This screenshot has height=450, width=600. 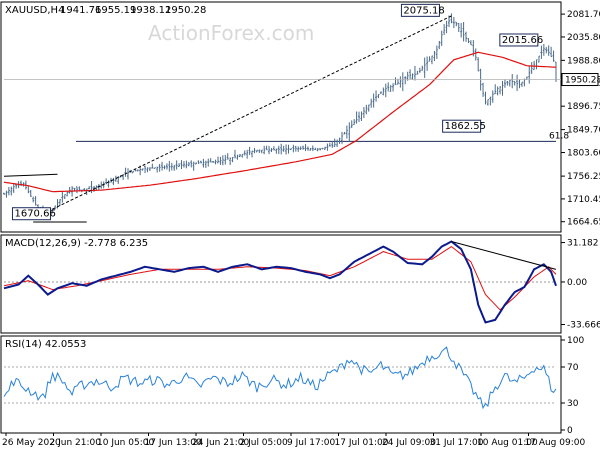 I want to click on price-axis-tick-label: 1664.65, so click(x=583, y=223).